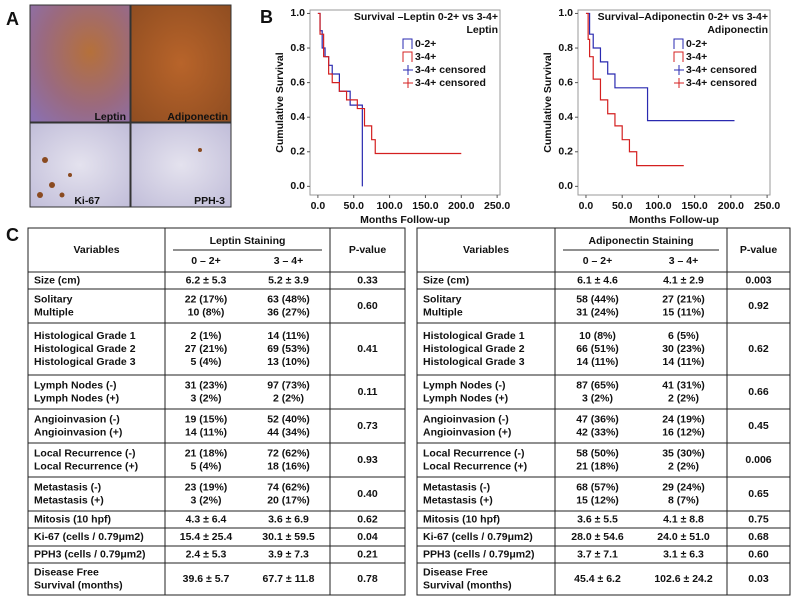 The width and height of the screenshot is (800, 601). Describe the element at coordinates (288, 299) in the screenshot. I see `table-cell: 63 (48%)` at that location.